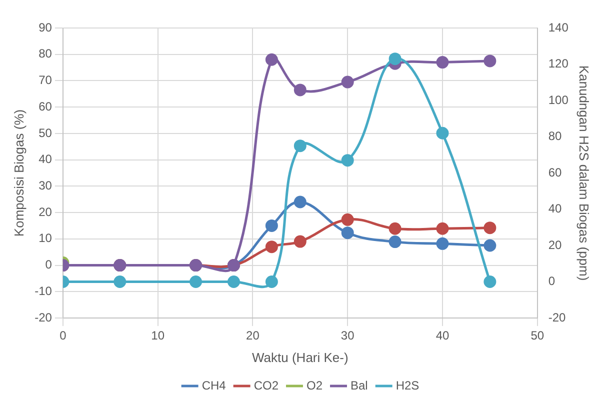 The image size is (611, 410). What do you see at coordinates (18, 173) in the screenshot?
I see `y-axis-title: Komposisi Biogas (%)` at bounding box center [18, 173].